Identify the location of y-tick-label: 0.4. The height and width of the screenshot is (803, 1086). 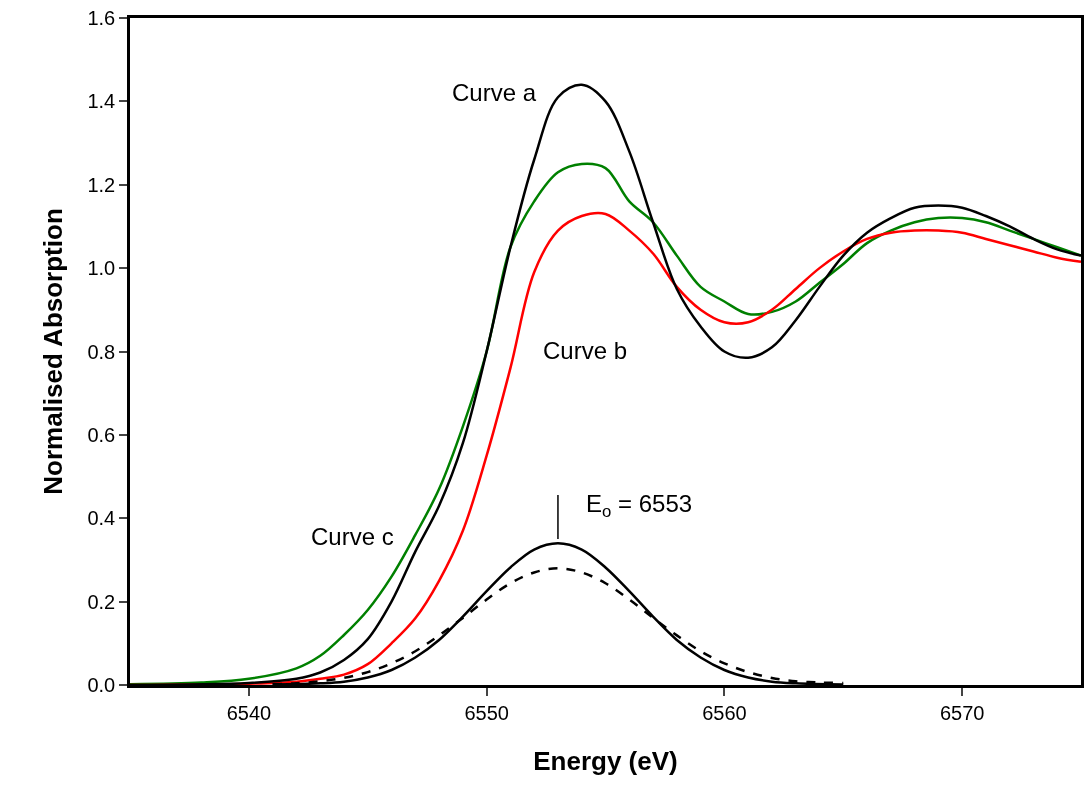
(101, 518).